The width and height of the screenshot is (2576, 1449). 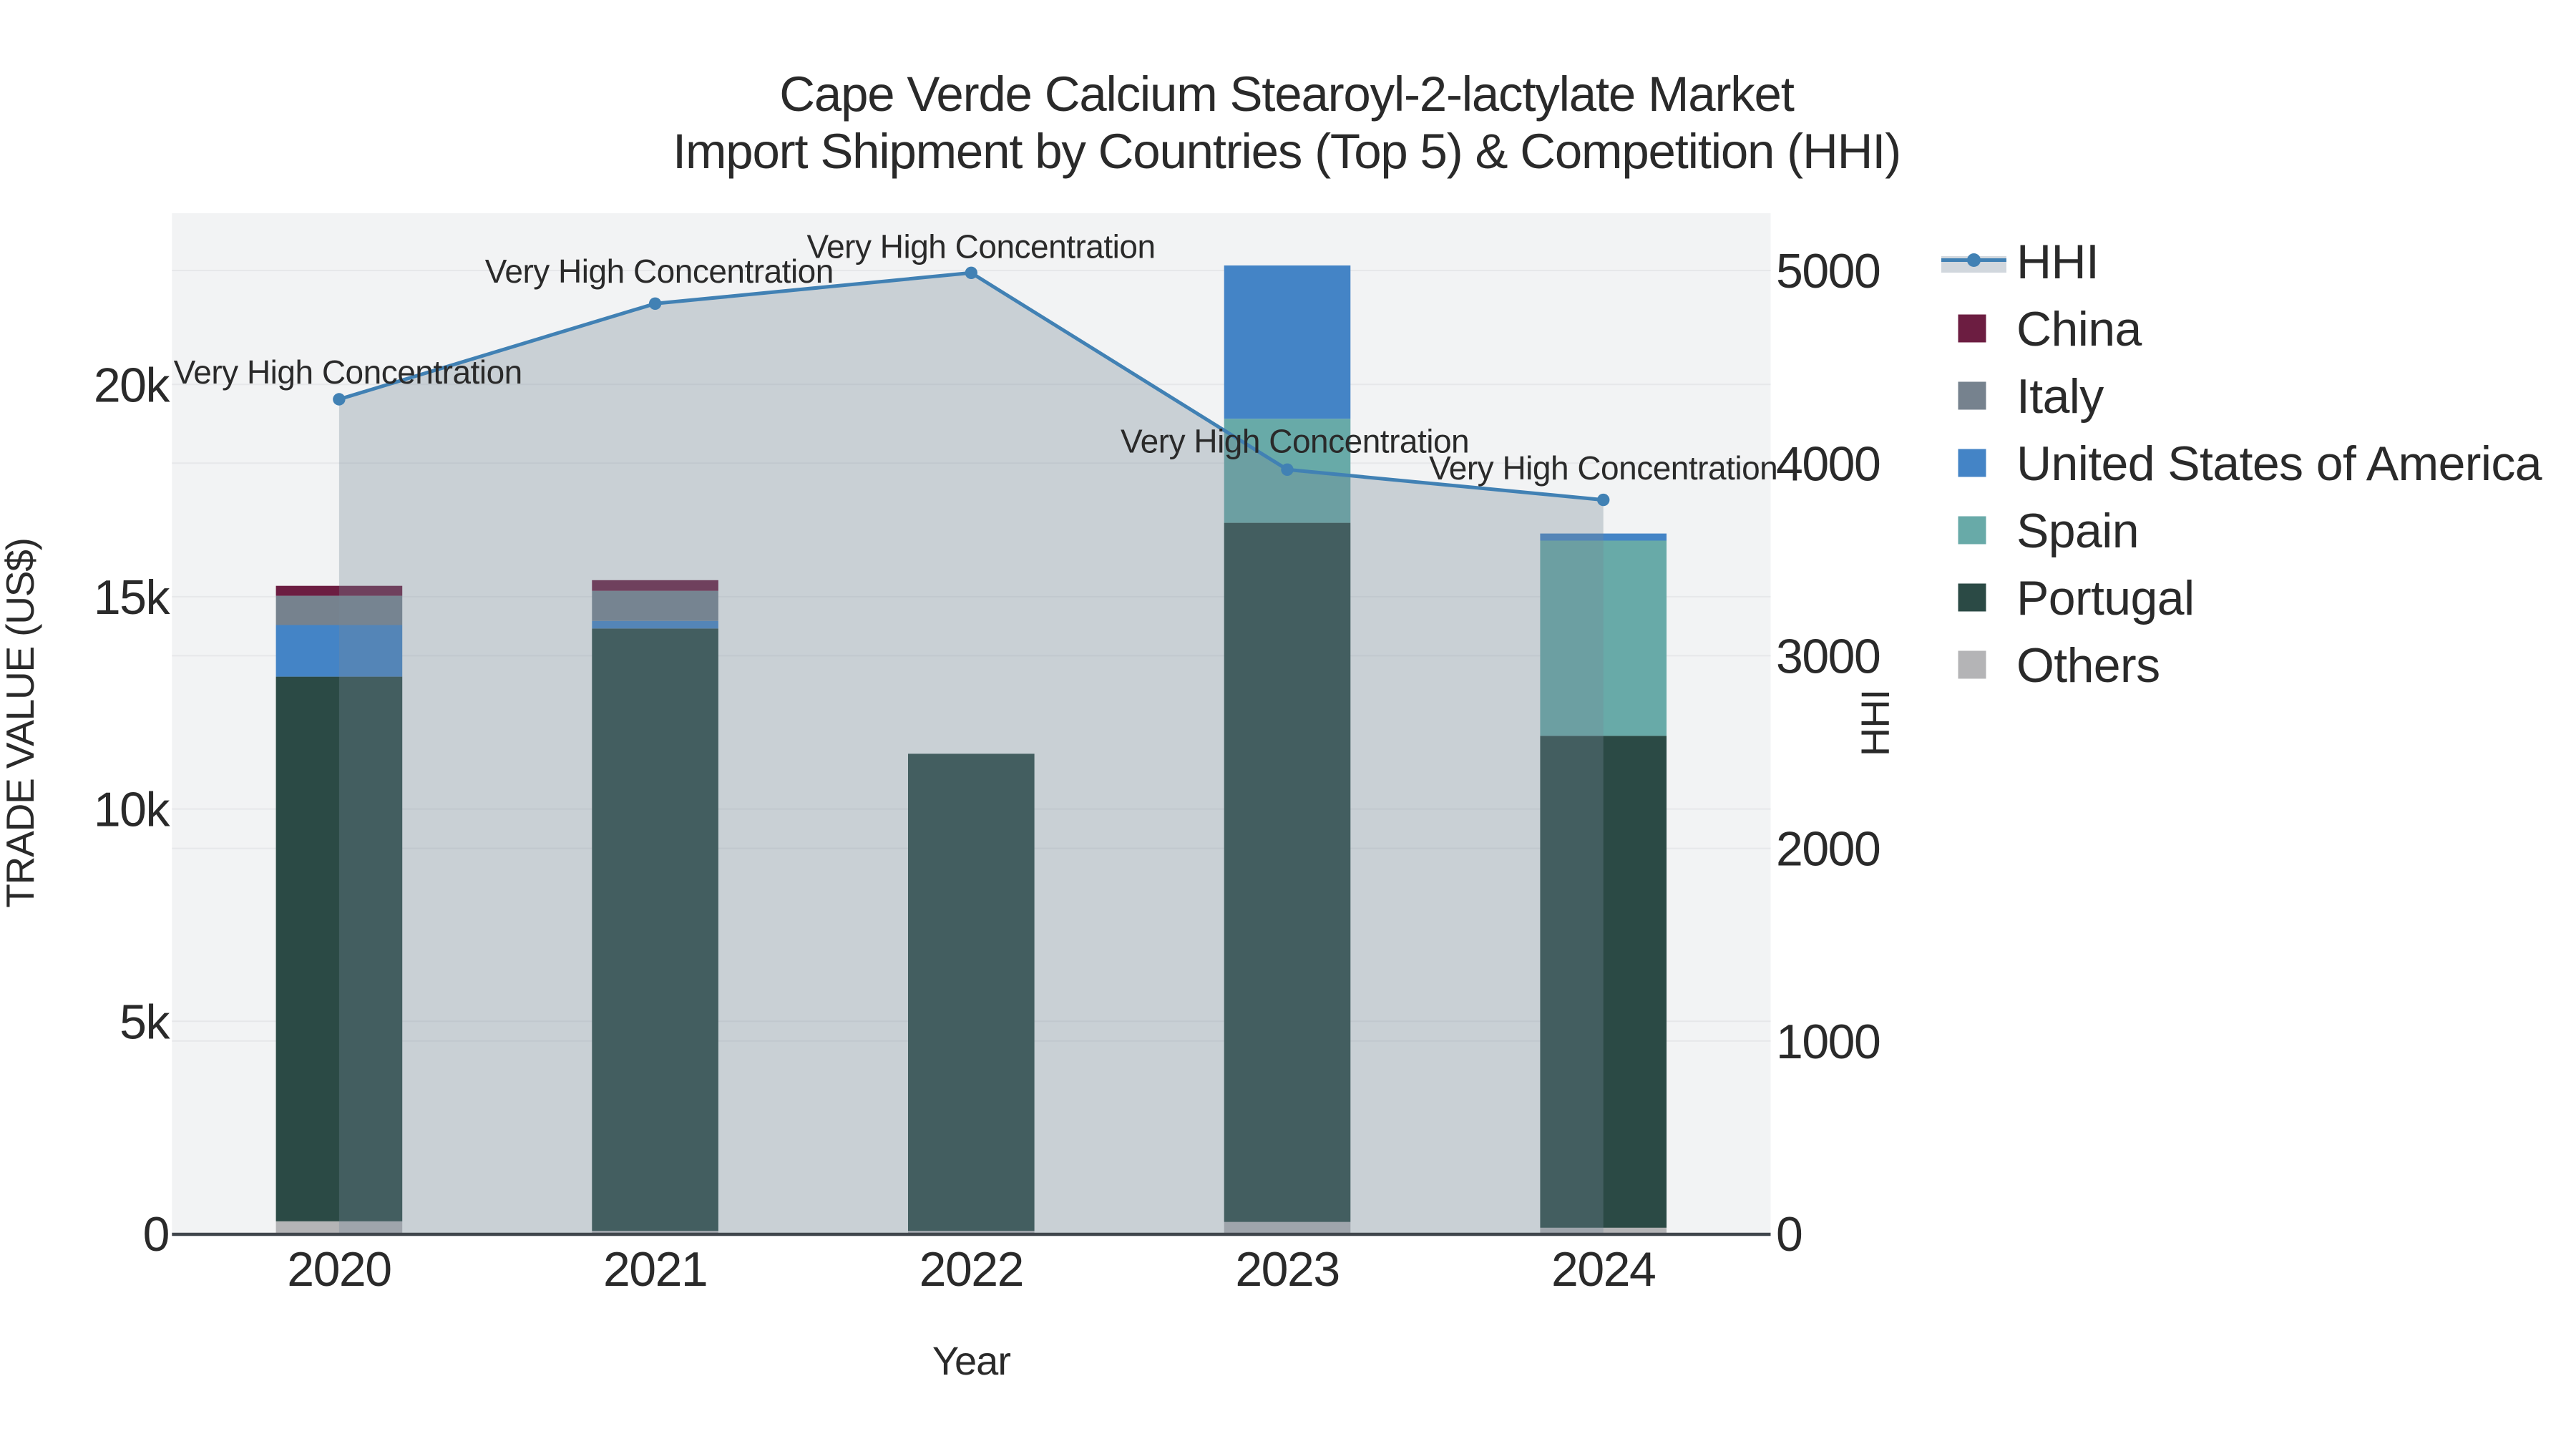 What do you see at coordinates (132, 810) in the screenshot?
I see `svg-text: 10k` at bounding box center [132, 810].